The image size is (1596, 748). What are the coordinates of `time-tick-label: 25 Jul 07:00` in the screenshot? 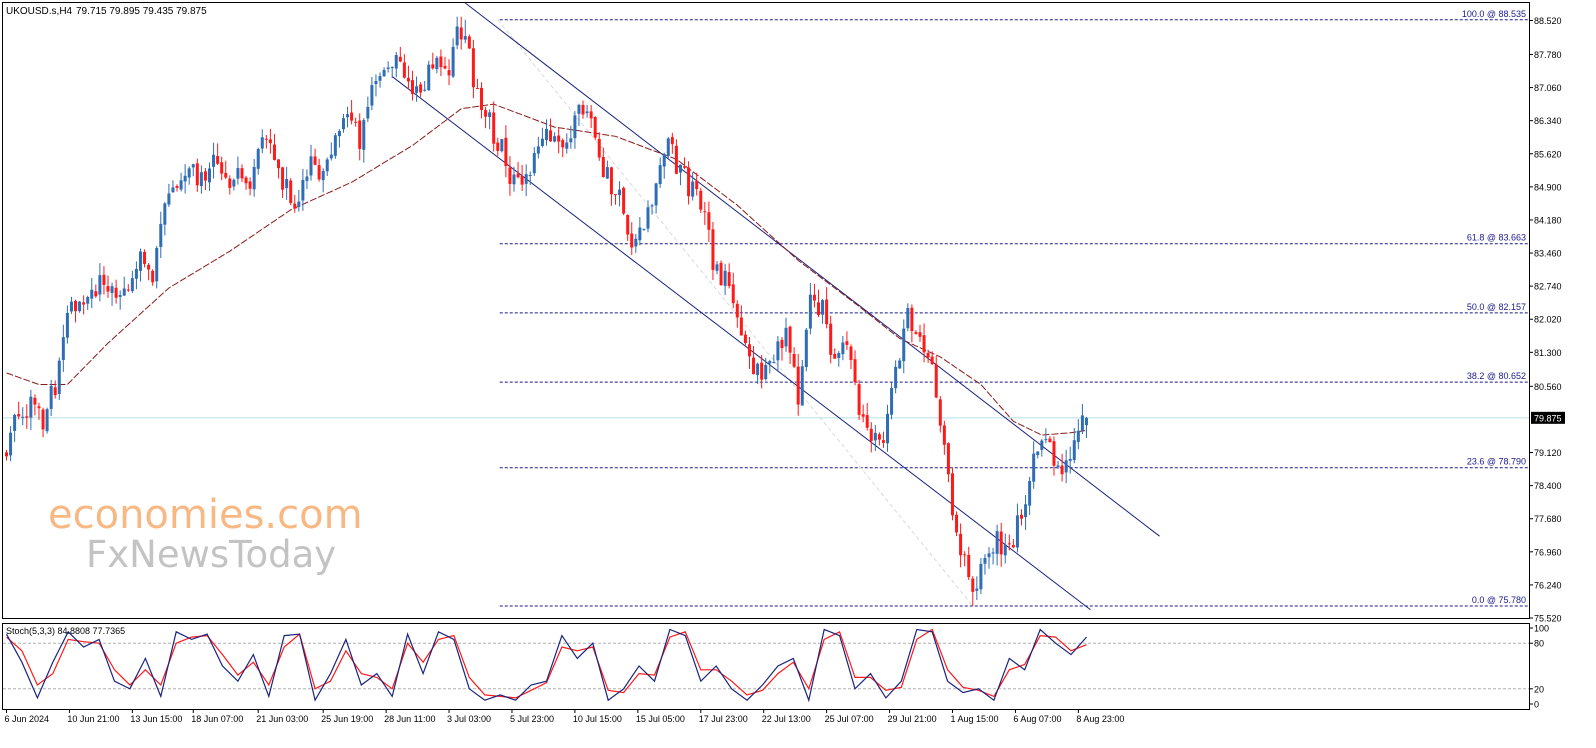 It's located at (849, 719).